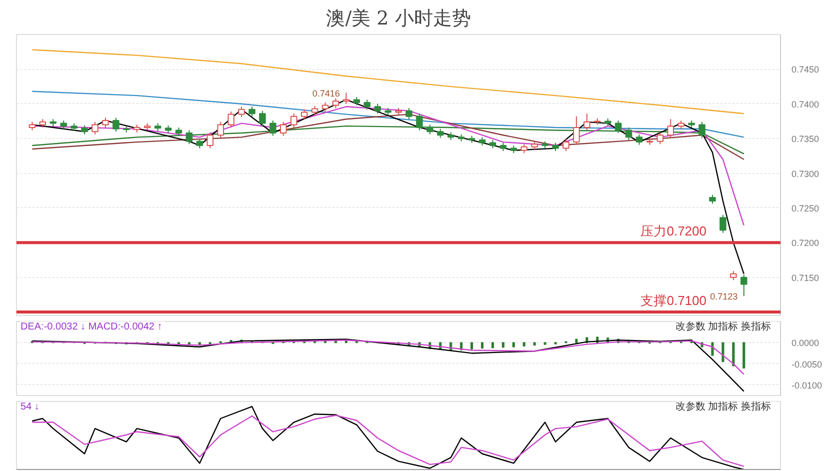 This screenshot has width=840, height=471. What do you see at coordinates (806, 139) in the screenshot?
I see `y-tick-label: 0.7350` at bounding box center [806, 139].